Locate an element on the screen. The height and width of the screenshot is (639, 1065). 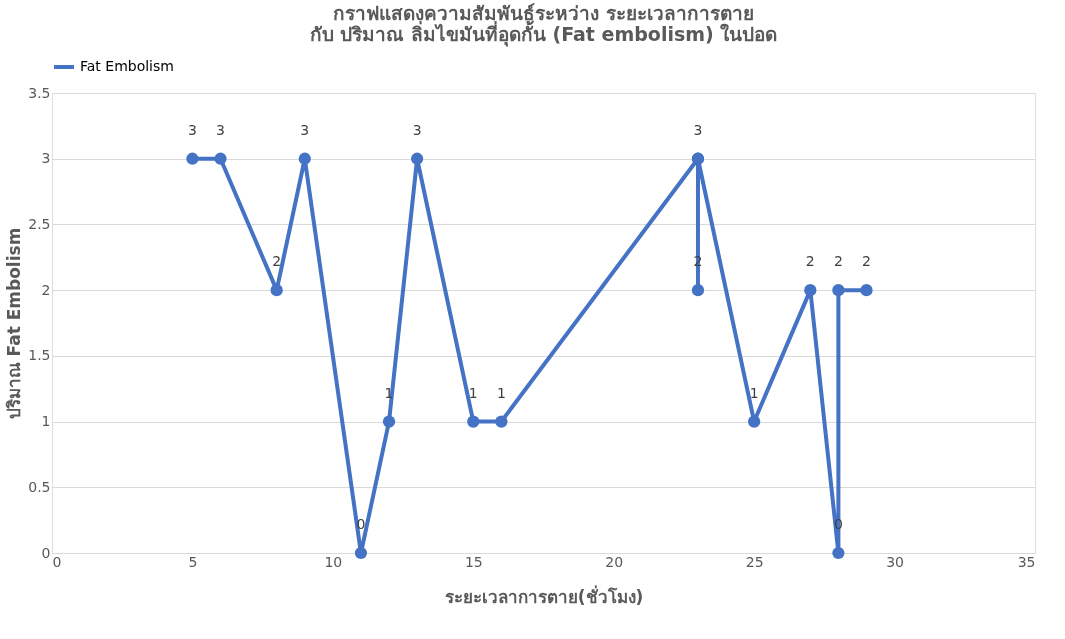
legend-label: Fat Embolism is located at coordinates (127, 66).